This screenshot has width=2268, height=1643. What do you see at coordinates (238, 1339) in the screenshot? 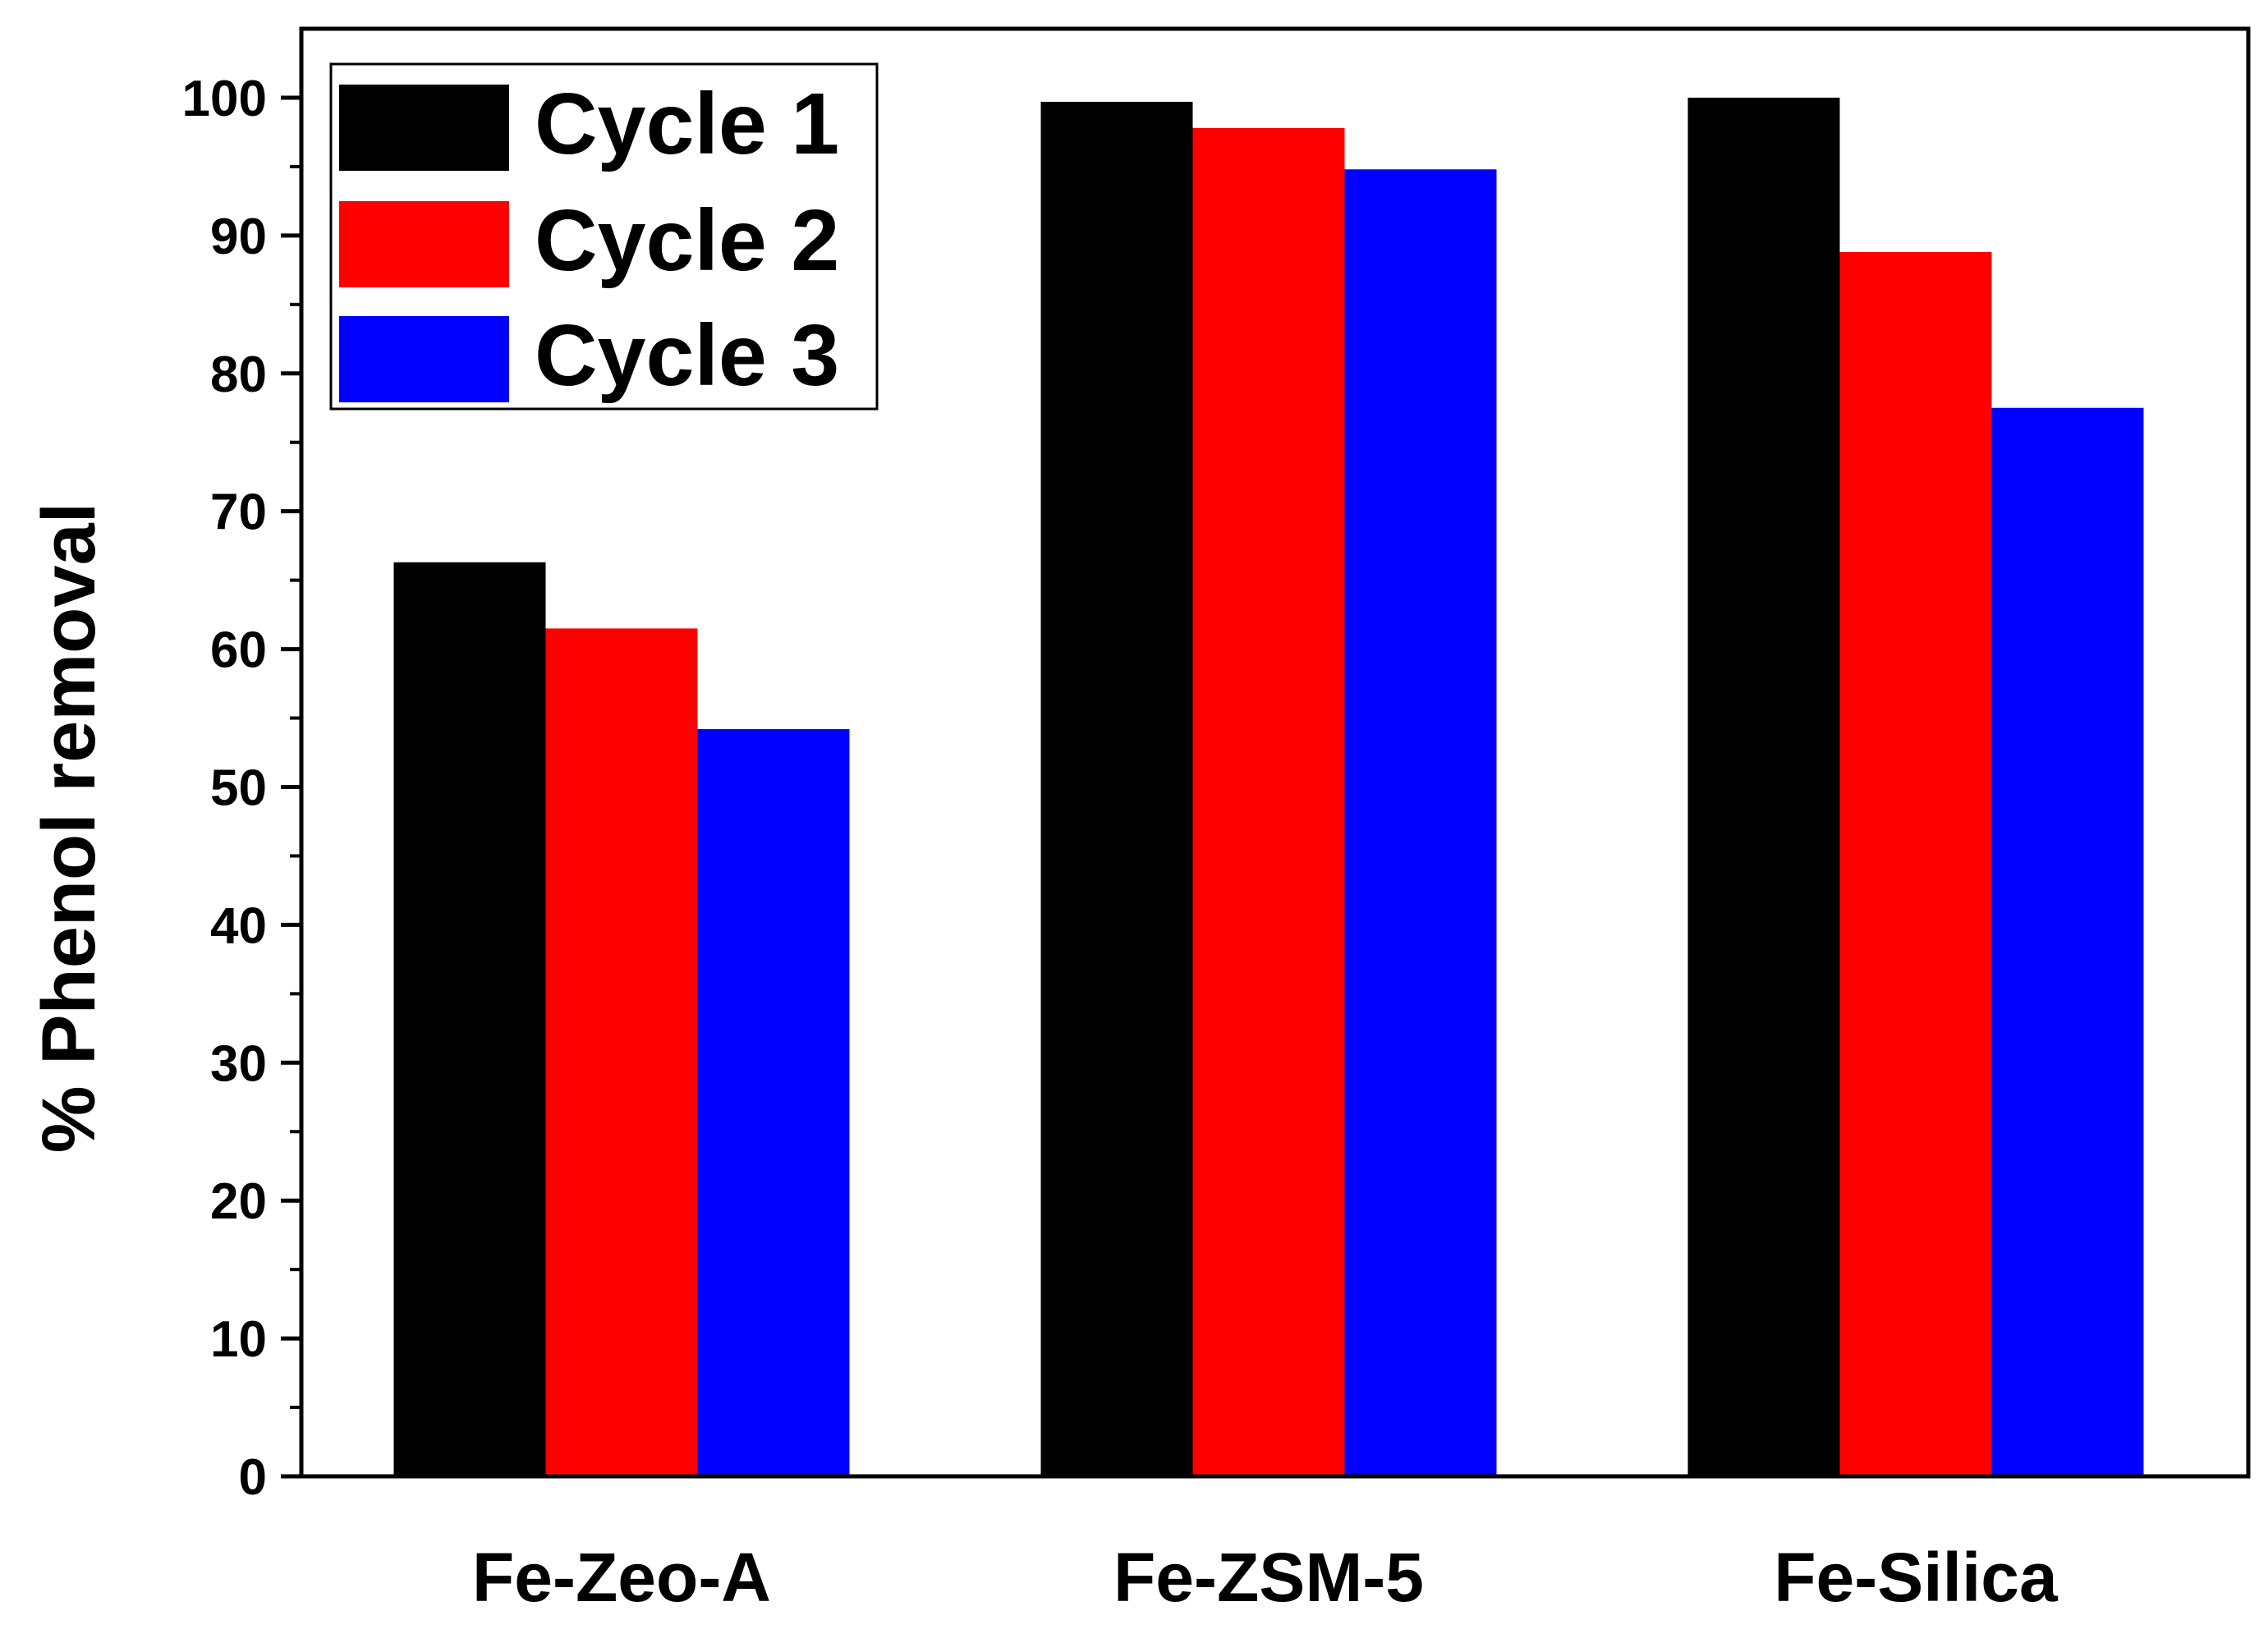
I see `y-tick-label: 10` at bounding box center [238, 1339].